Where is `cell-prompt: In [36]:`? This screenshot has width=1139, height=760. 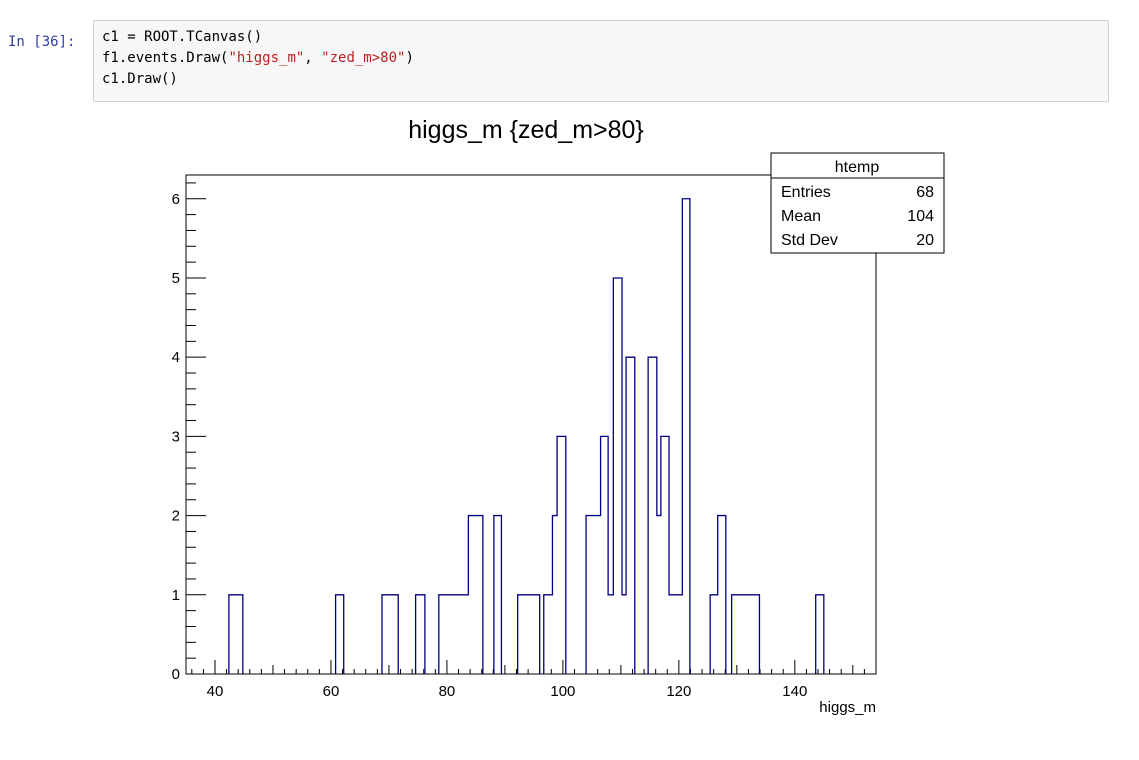 cell-prompt: In [36]: is located at coordinates (42, 42).